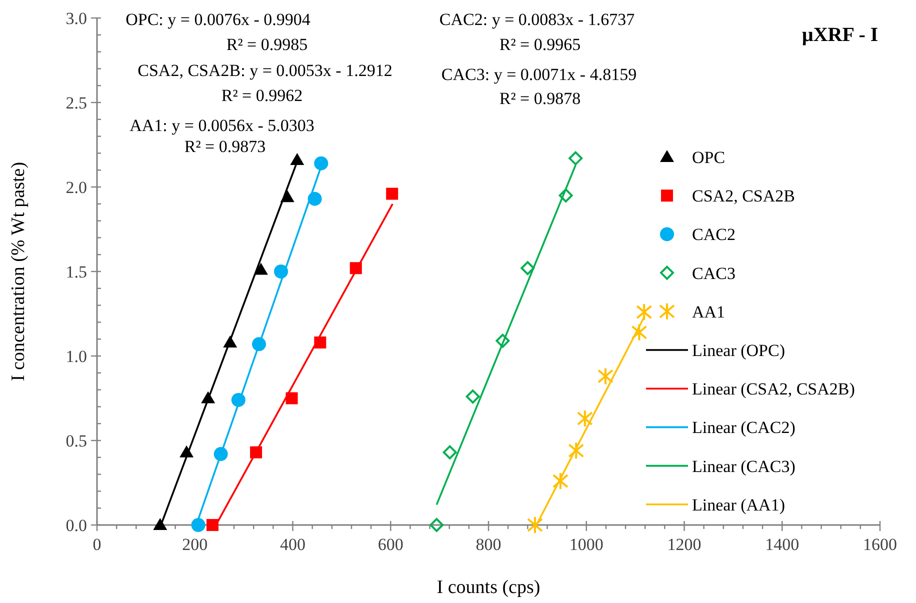 The height and width of the screenshot is (603, 916). I want to click on legend-label: Linear (CAC3), so click(744, 466).